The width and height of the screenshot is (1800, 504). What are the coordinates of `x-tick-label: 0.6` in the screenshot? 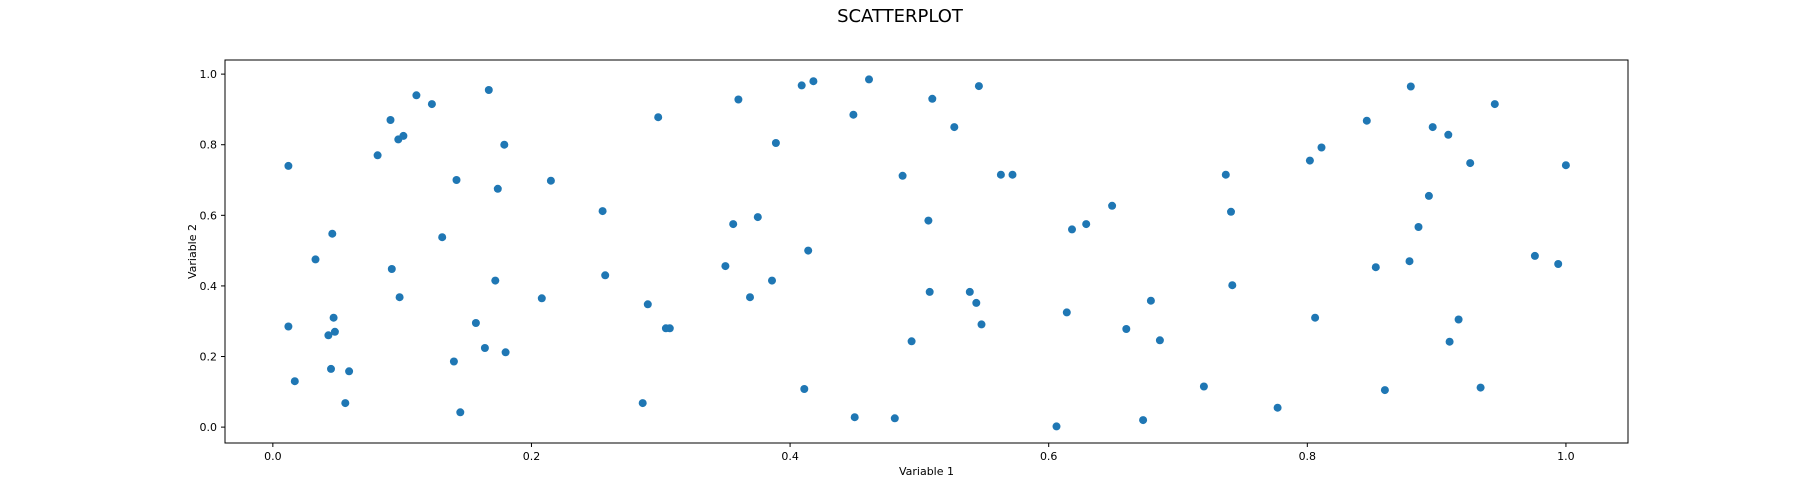 It's located at (1049, 456).